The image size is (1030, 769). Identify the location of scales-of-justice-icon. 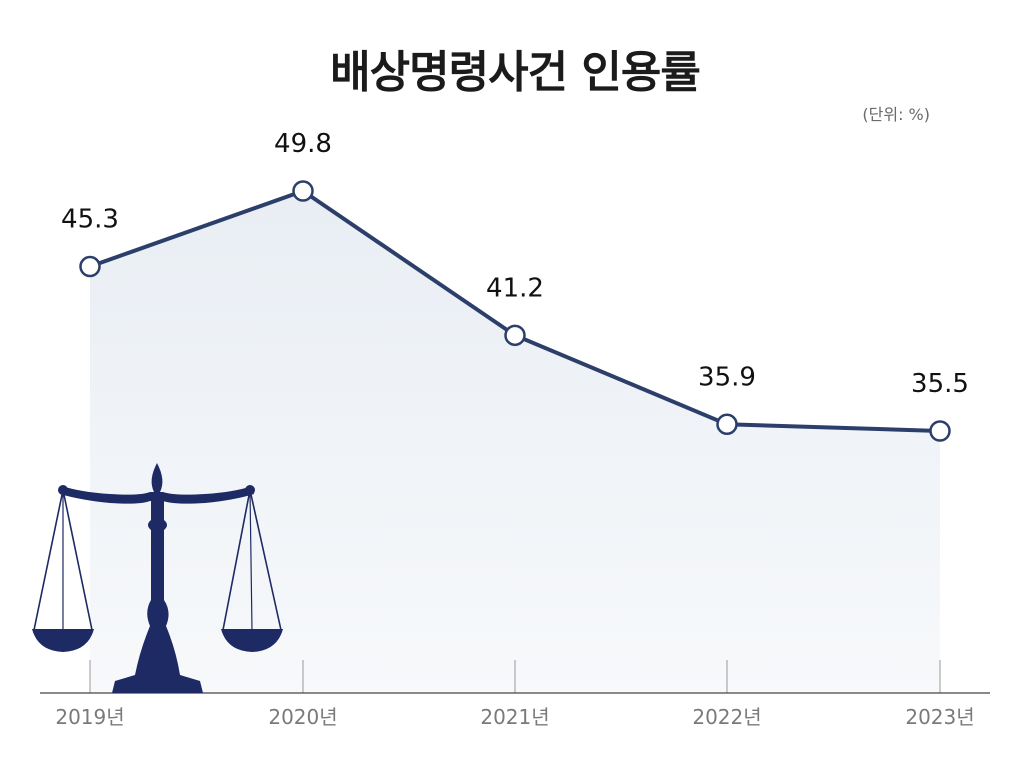
(157, 578).